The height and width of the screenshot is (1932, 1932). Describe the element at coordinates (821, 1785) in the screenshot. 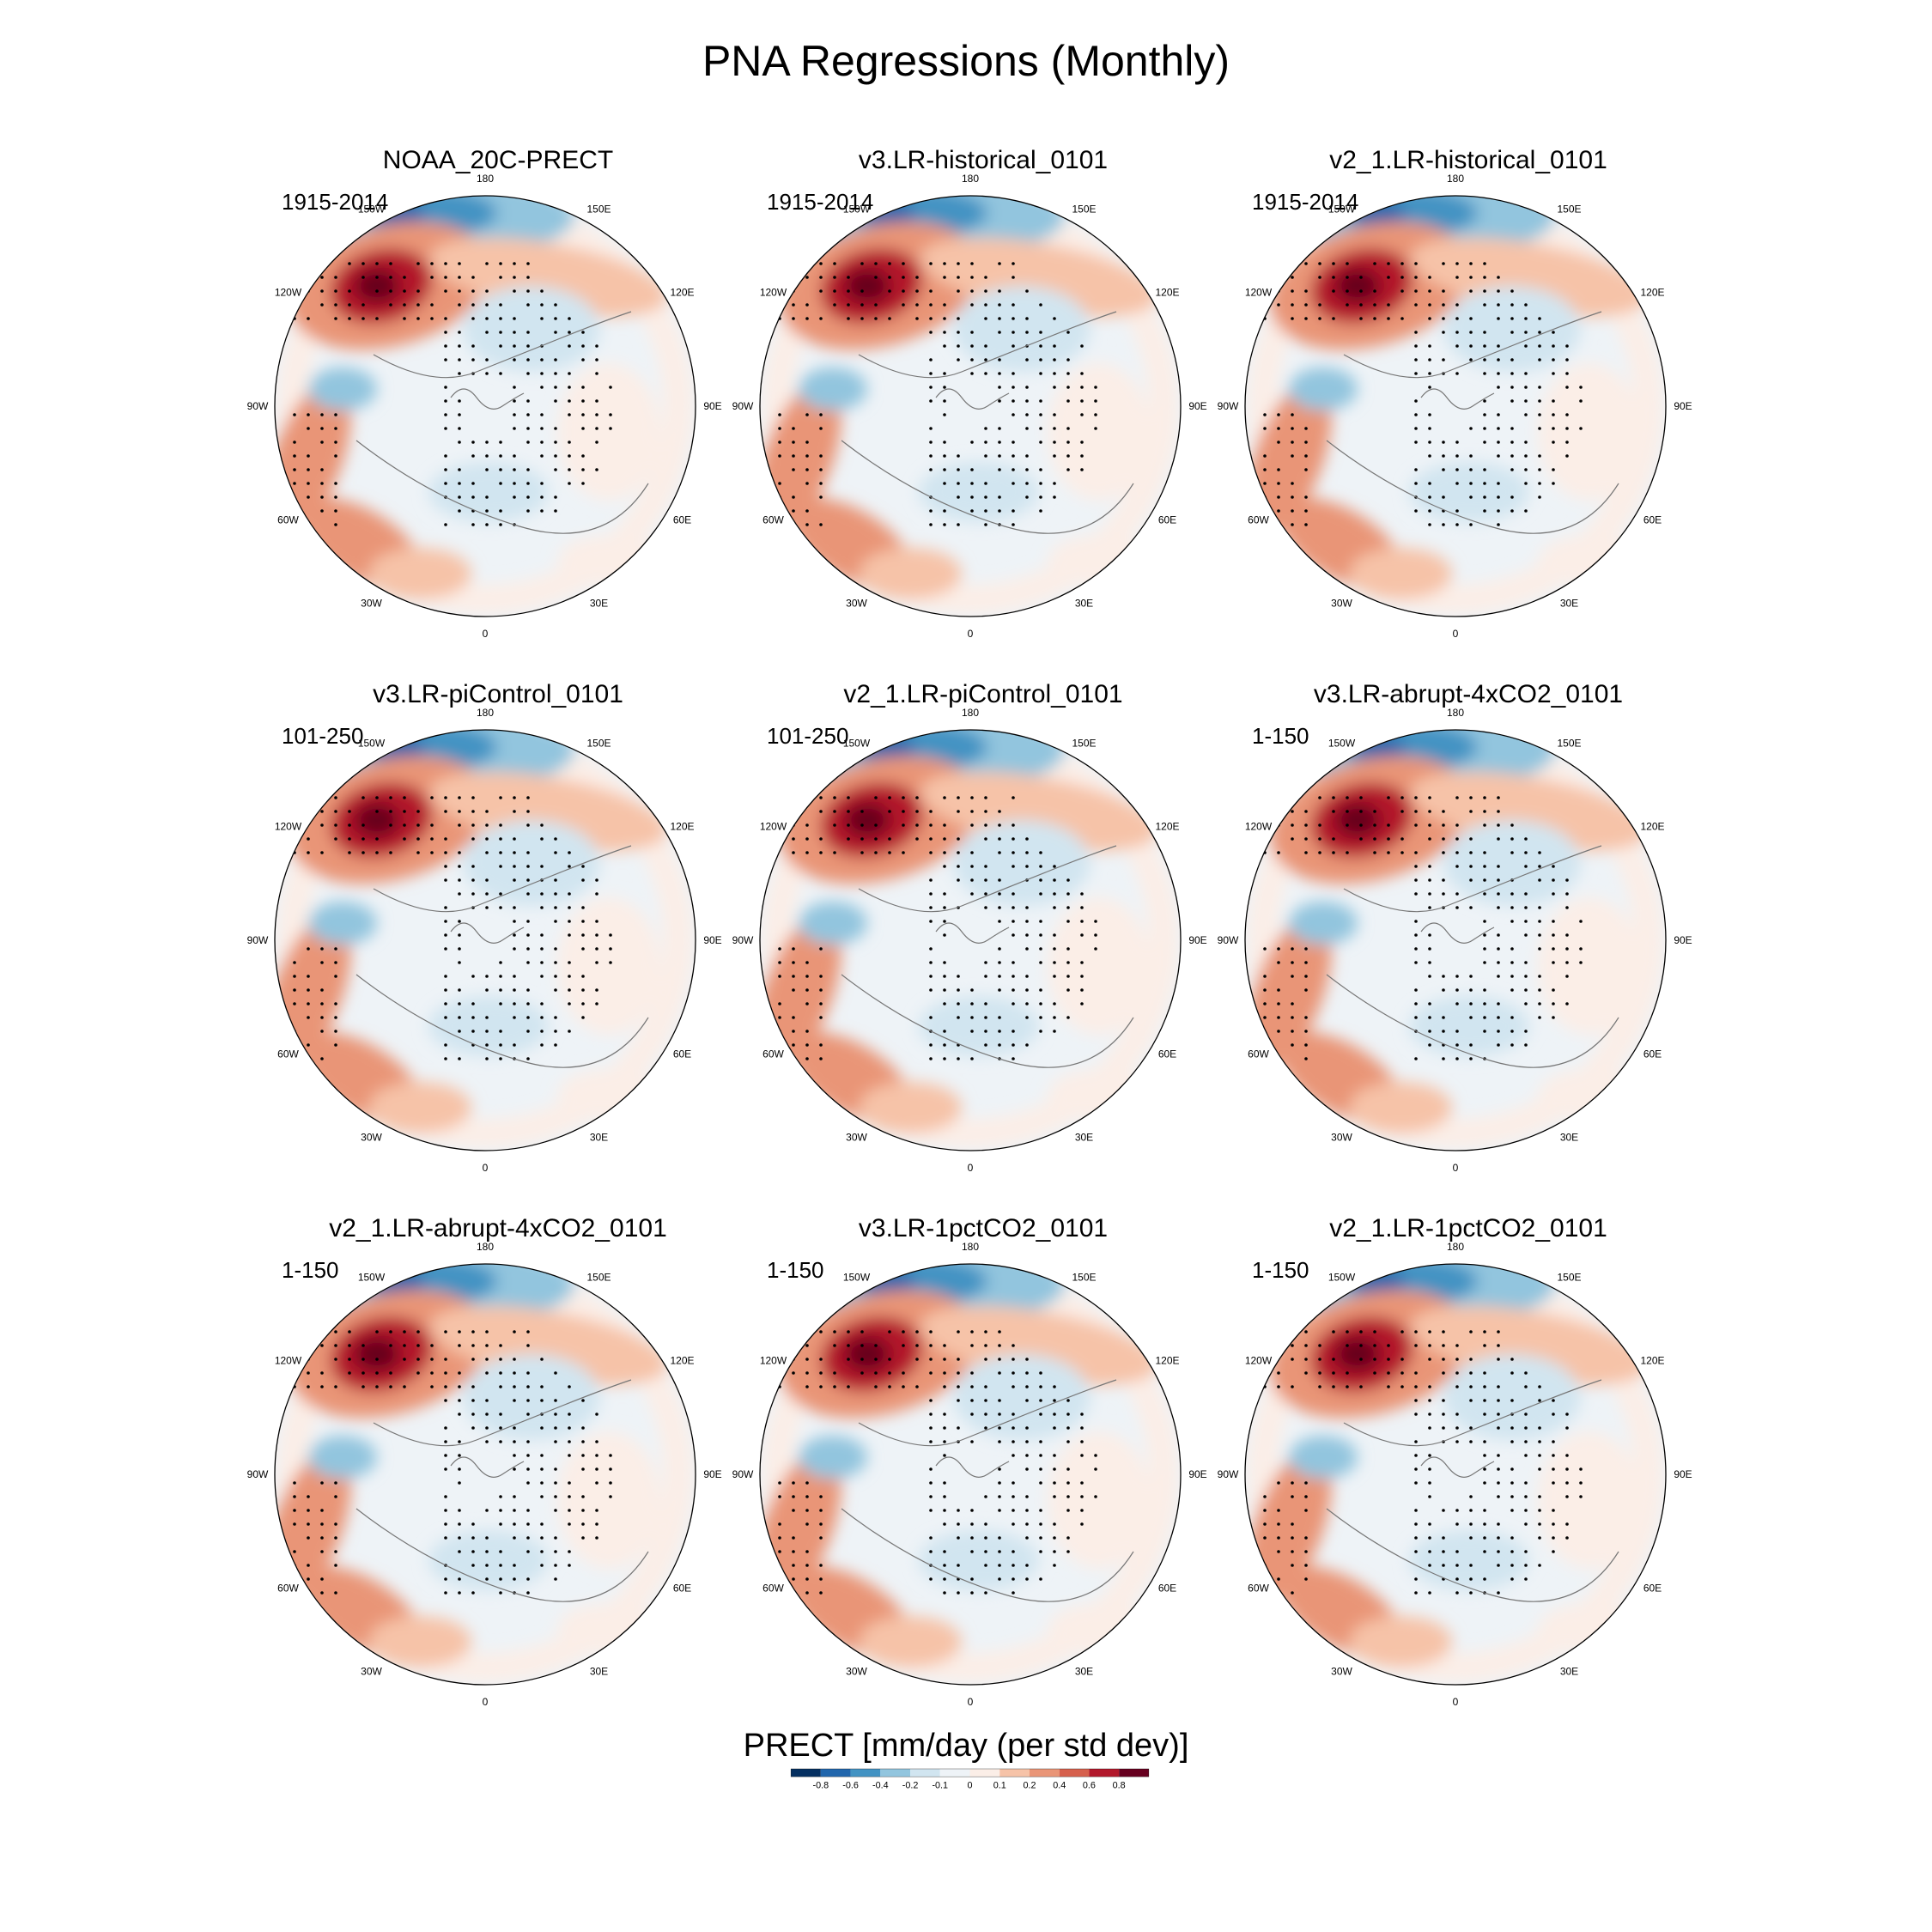

I see `colorbar-tick-label: -0.8` at that location.